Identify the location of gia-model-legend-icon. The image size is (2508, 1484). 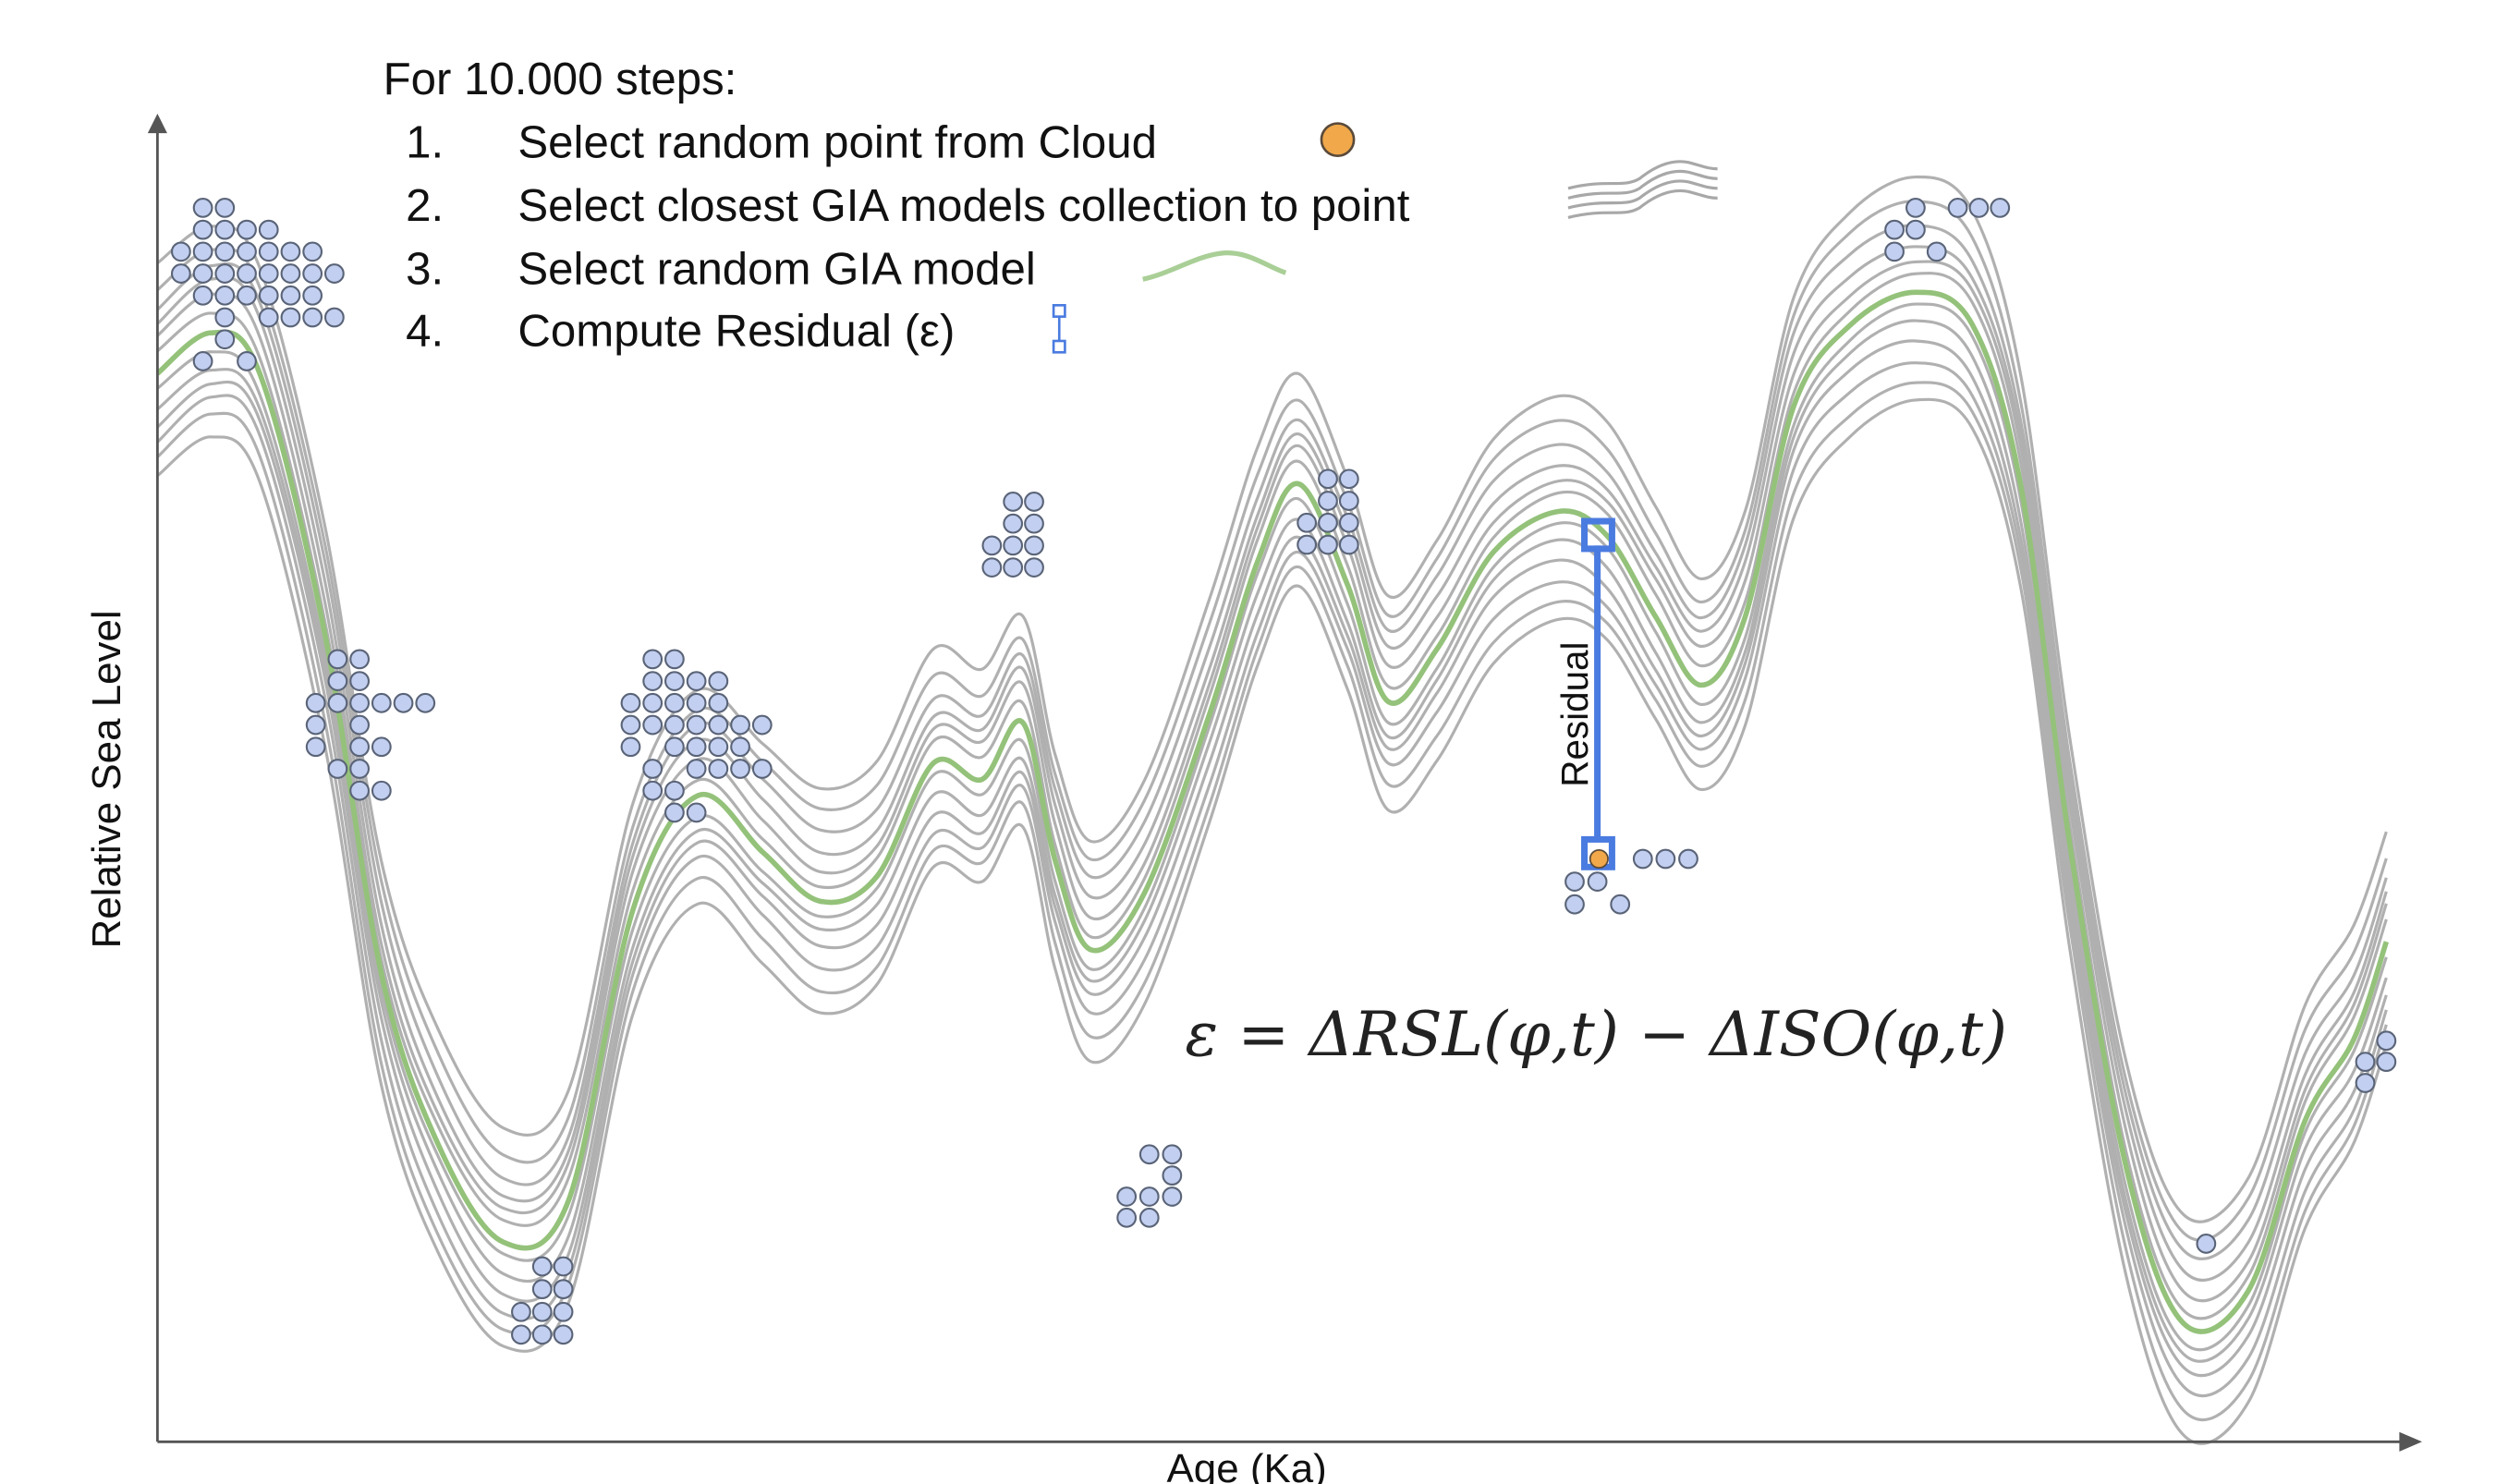
(1214, 266).